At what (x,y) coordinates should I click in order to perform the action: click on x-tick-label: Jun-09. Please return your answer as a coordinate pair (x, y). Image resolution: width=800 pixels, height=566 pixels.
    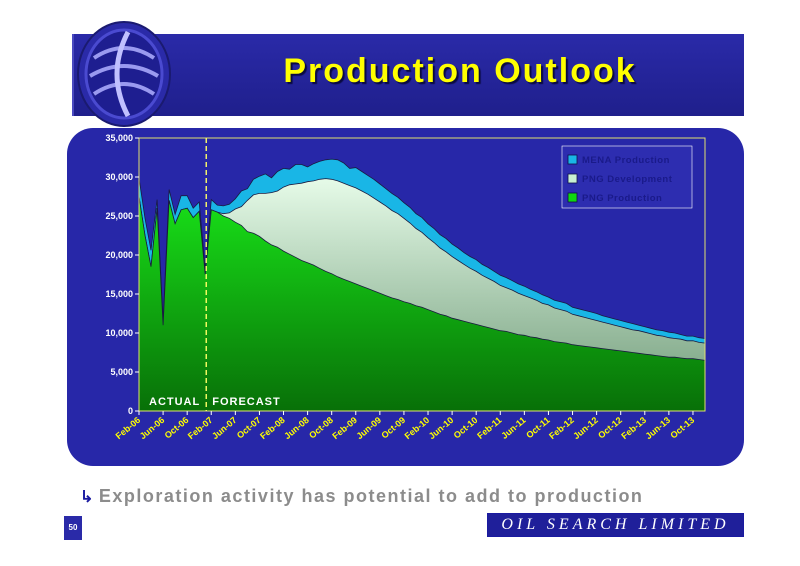
    Looking at the image, I should click on (368, 428).